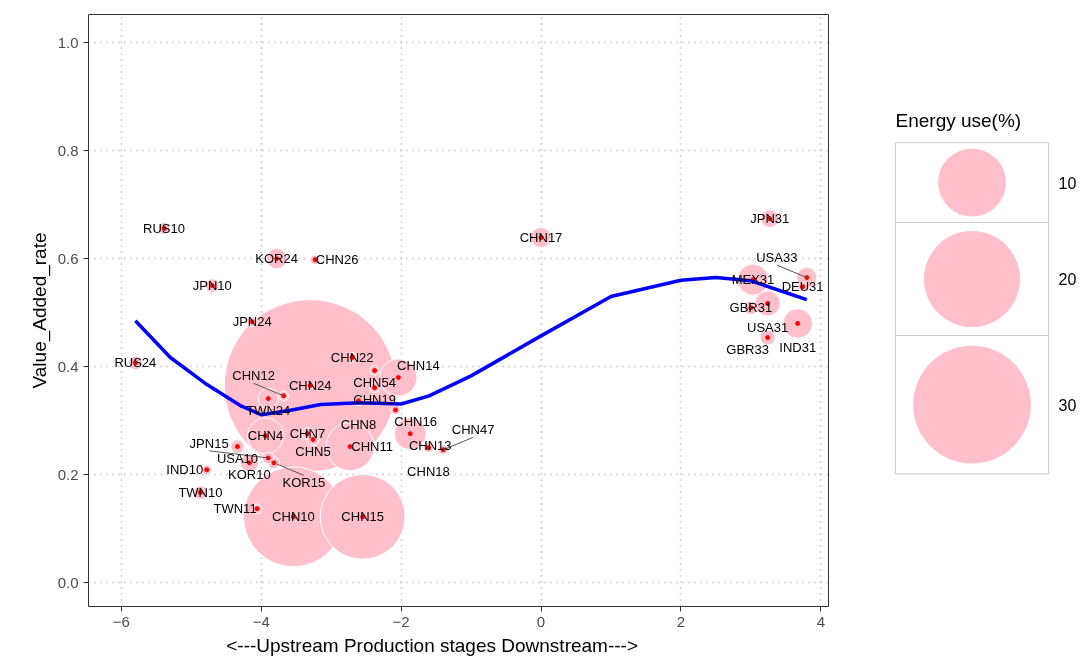  Describe the element at coordinates (265, 436) in the screenshot. I see `annotation: CHN4` at that location.